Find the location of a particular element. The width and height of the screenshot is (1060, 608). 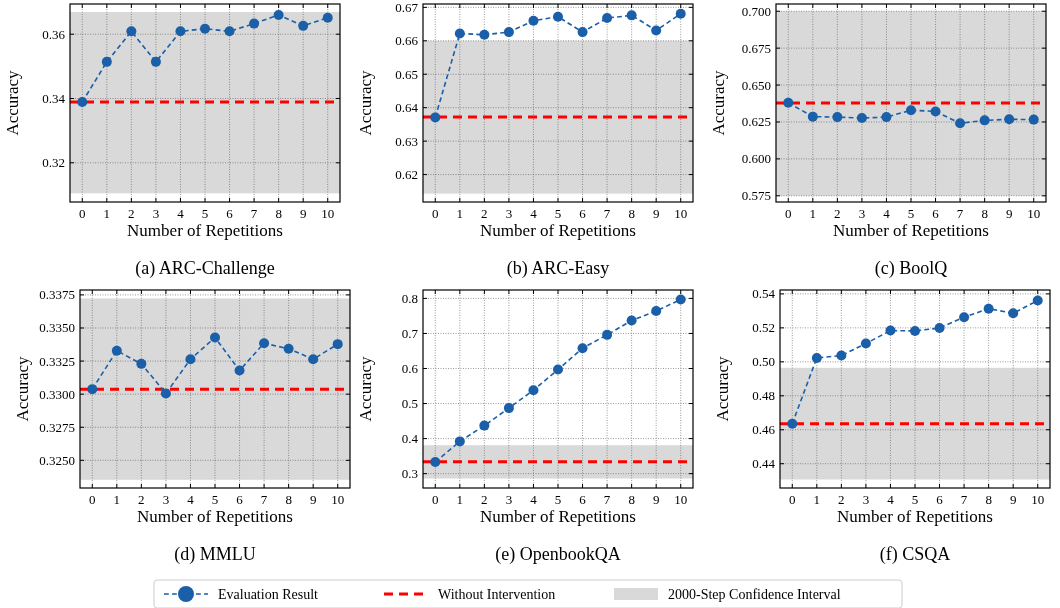

y-tick-label: 0.48 is located at coordinates (763, 396).